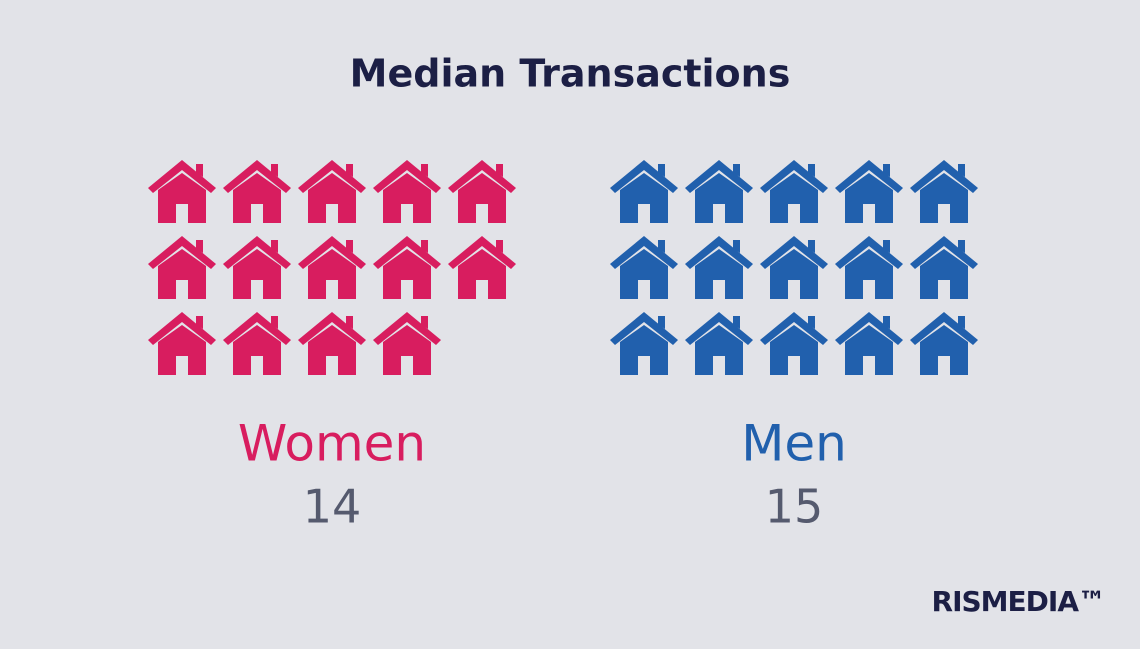 The image size is (1140, 649). Describe the element at coordinates (794, 444) in the screenshot. I see `category-label: Men` at that location.